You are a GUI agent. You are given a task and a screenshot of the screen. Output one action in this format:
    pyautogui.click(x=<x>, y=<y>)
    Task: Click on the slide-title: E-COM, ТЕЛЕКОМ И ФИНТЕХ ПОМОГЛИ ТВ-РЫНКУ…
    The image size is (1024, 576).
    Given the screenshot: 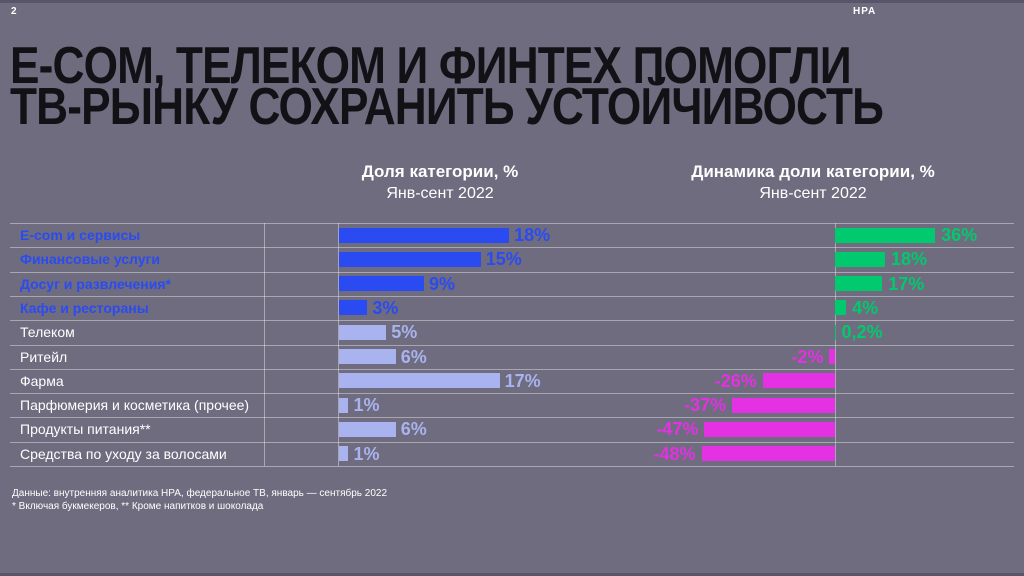 What is the action you would take?
    pyautogui.click(x=447, y=86)
    